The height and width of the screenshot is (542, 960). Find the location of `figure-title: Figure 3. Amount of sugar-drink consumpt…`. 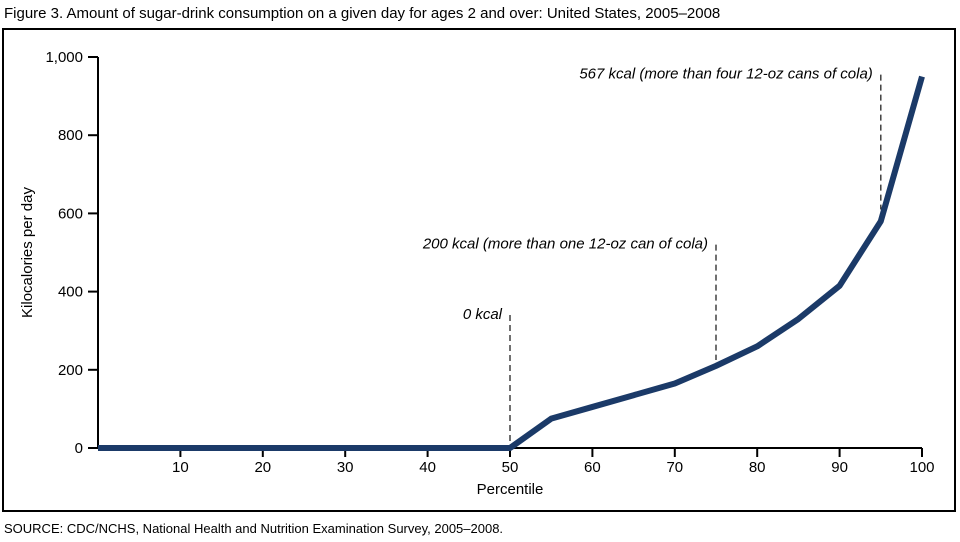

figure-title: Figure 3. Amount of sugar-drink consumpt… is located at coordinates (362, 13).